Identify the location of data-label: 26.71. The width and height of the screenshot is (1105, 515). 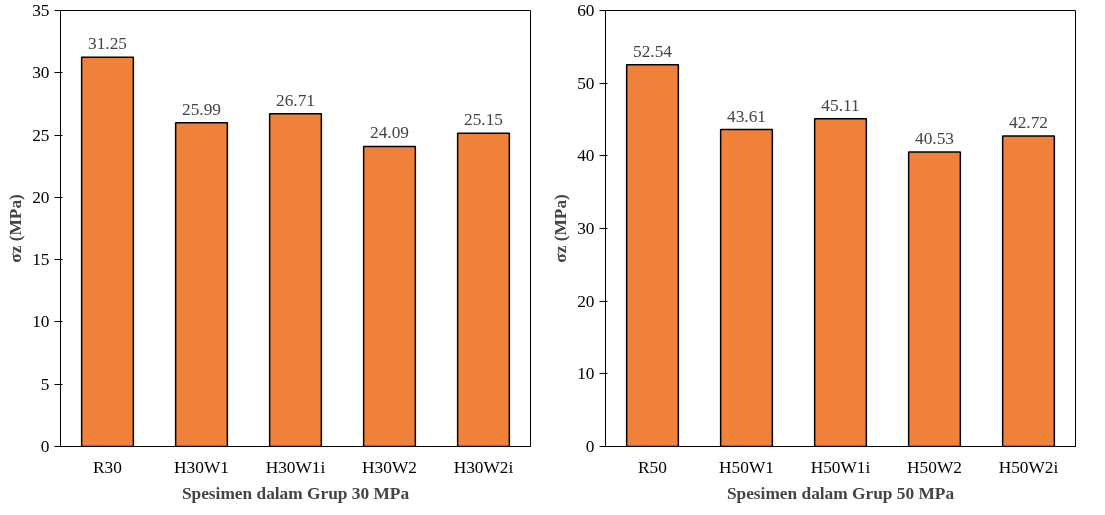
(296, 100).